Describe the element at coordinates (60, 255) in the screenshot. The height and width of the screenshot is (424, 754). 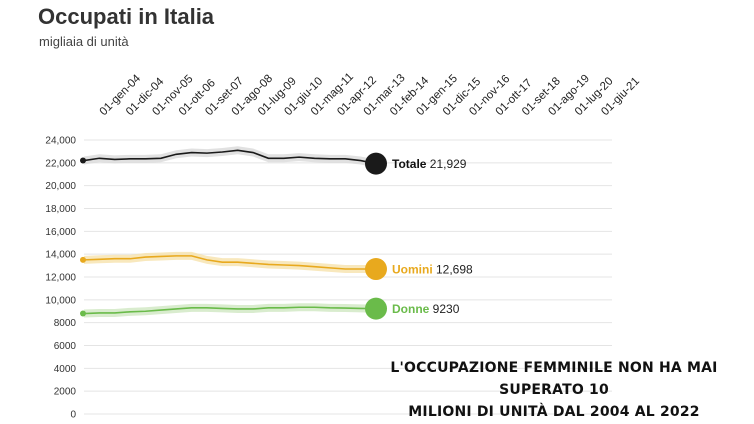
I see `y-tick-label: 14,000` at that location.